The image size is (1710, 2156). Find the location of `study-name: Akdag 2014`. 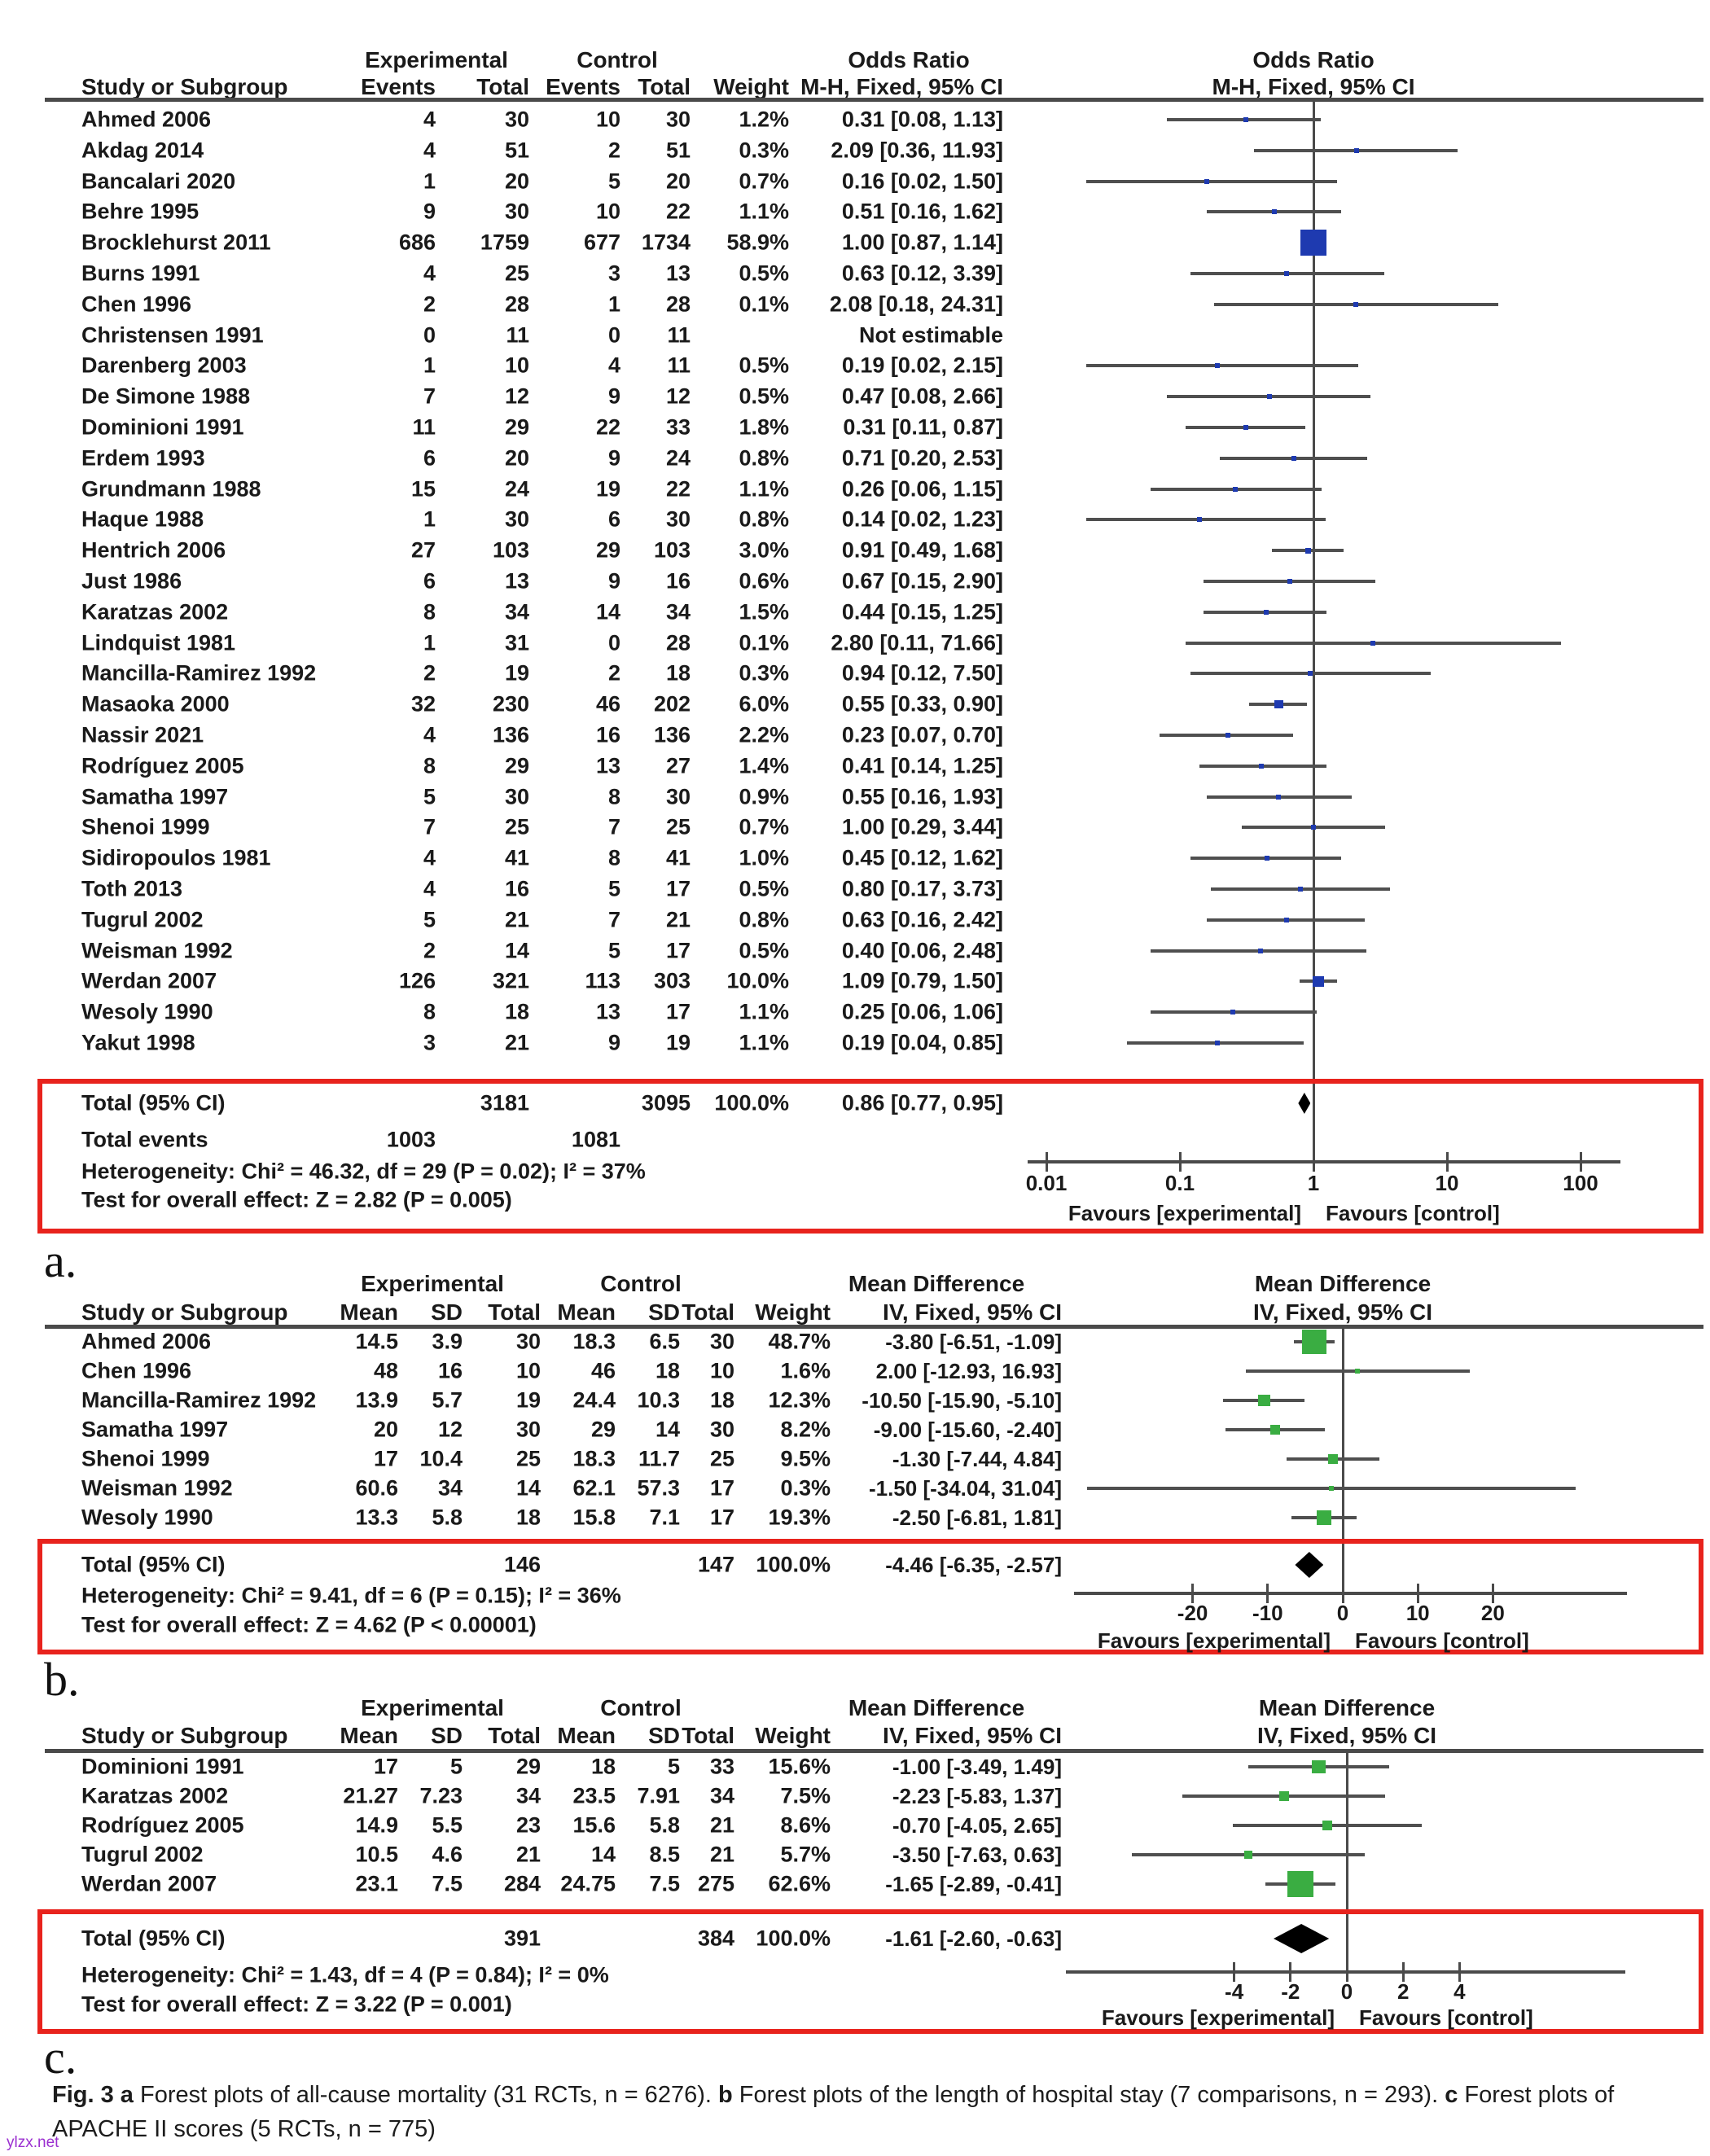

study-name: Akdag 2014 is located at coordinates (142, 151).